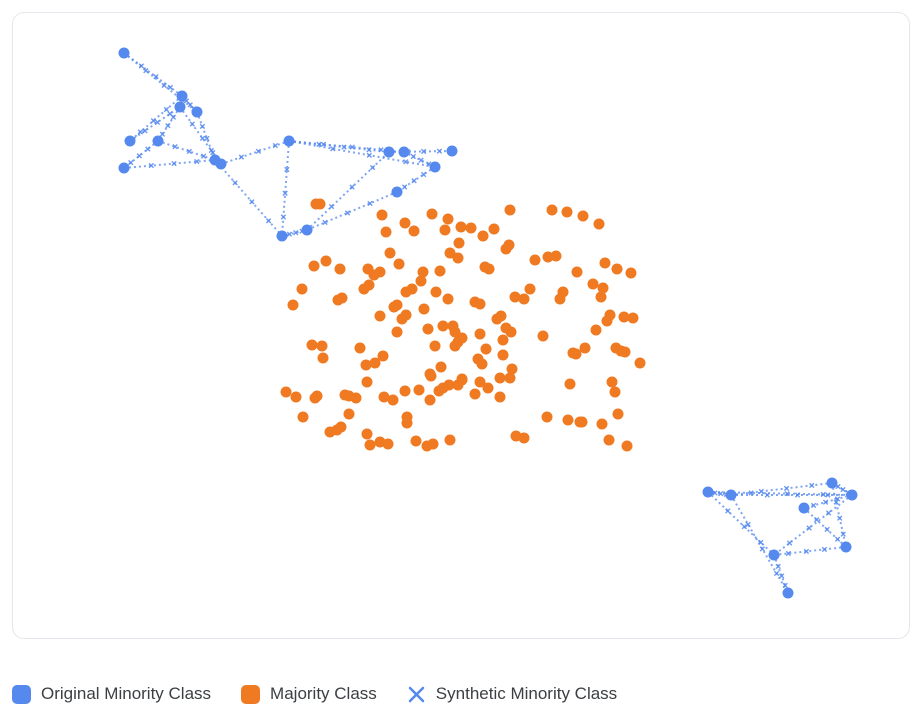 The image size is (923, 720). Describe the element at coordinates (512, 694) in the screenshot. I see `legend-item-synthetic-minority: Synthetic Minority Class` at that location.